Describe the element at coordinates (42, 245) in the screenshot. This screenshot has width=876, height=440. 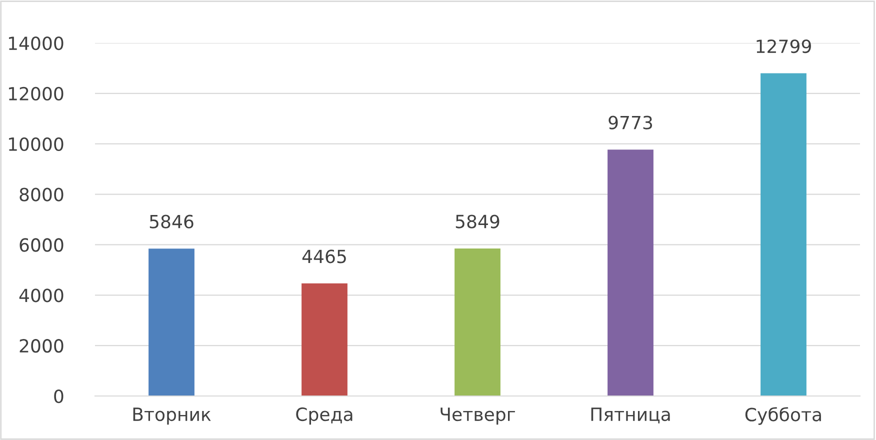
I see `y-tick-label: 6000` at that location.